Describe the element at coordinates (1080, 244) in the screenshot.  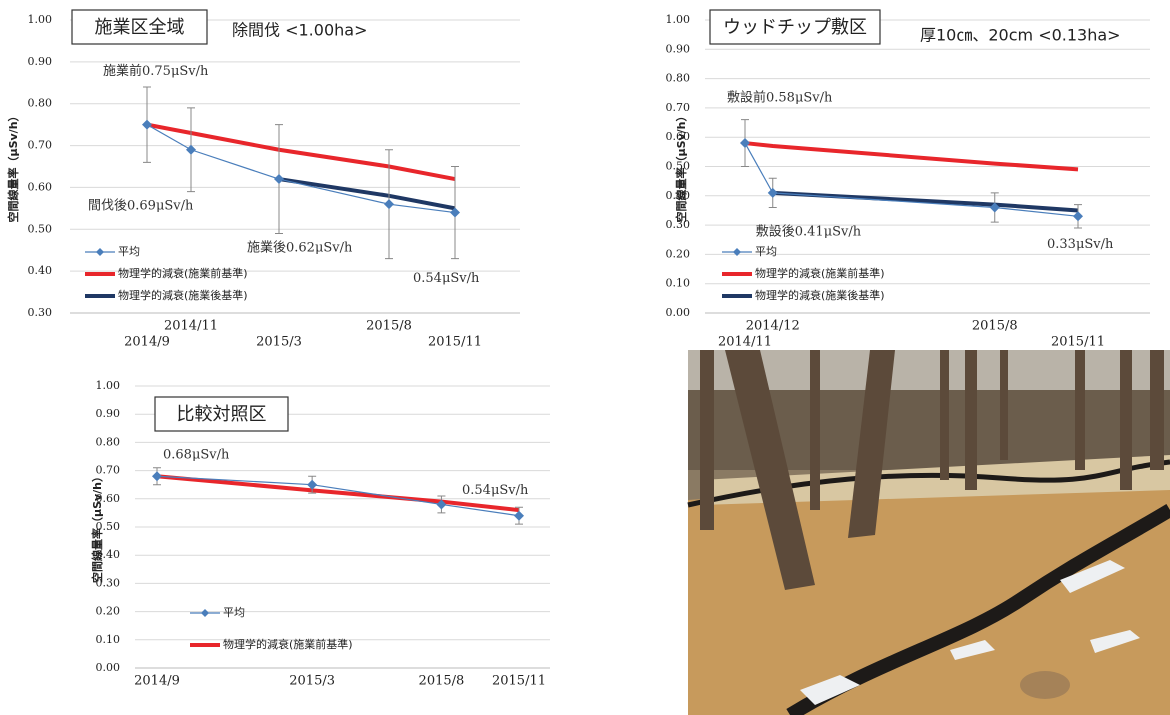
I see `value-label: 0.33μSv/h` at that location.